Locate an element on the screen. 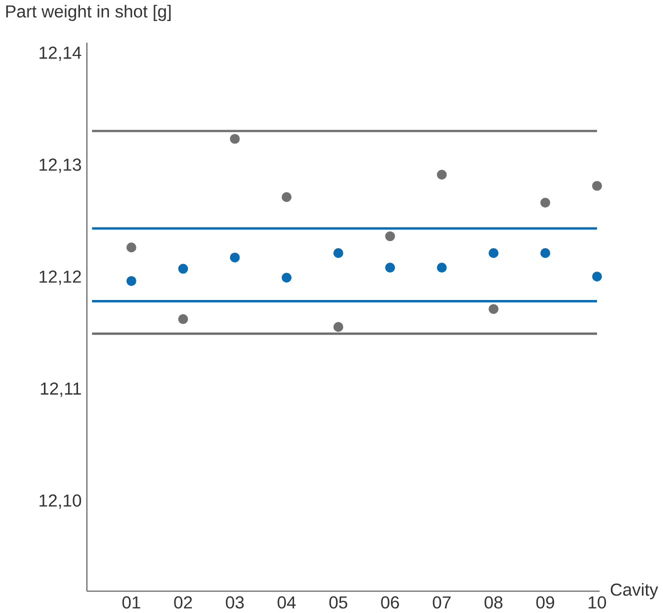 The width and height of the screenshot is (663, 613). y-tick-label: 12,12 is located at coordinates (60, 277).